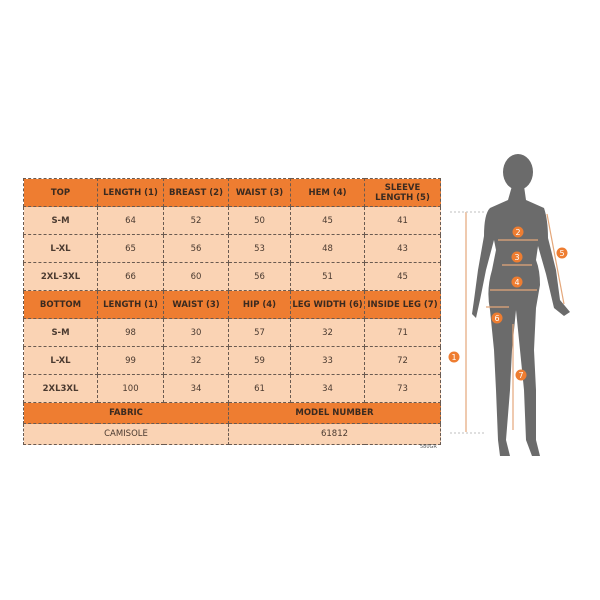 The width and height of the screenshot is (600, 600). I want to click on marker-1-icon, so click(454, 357).